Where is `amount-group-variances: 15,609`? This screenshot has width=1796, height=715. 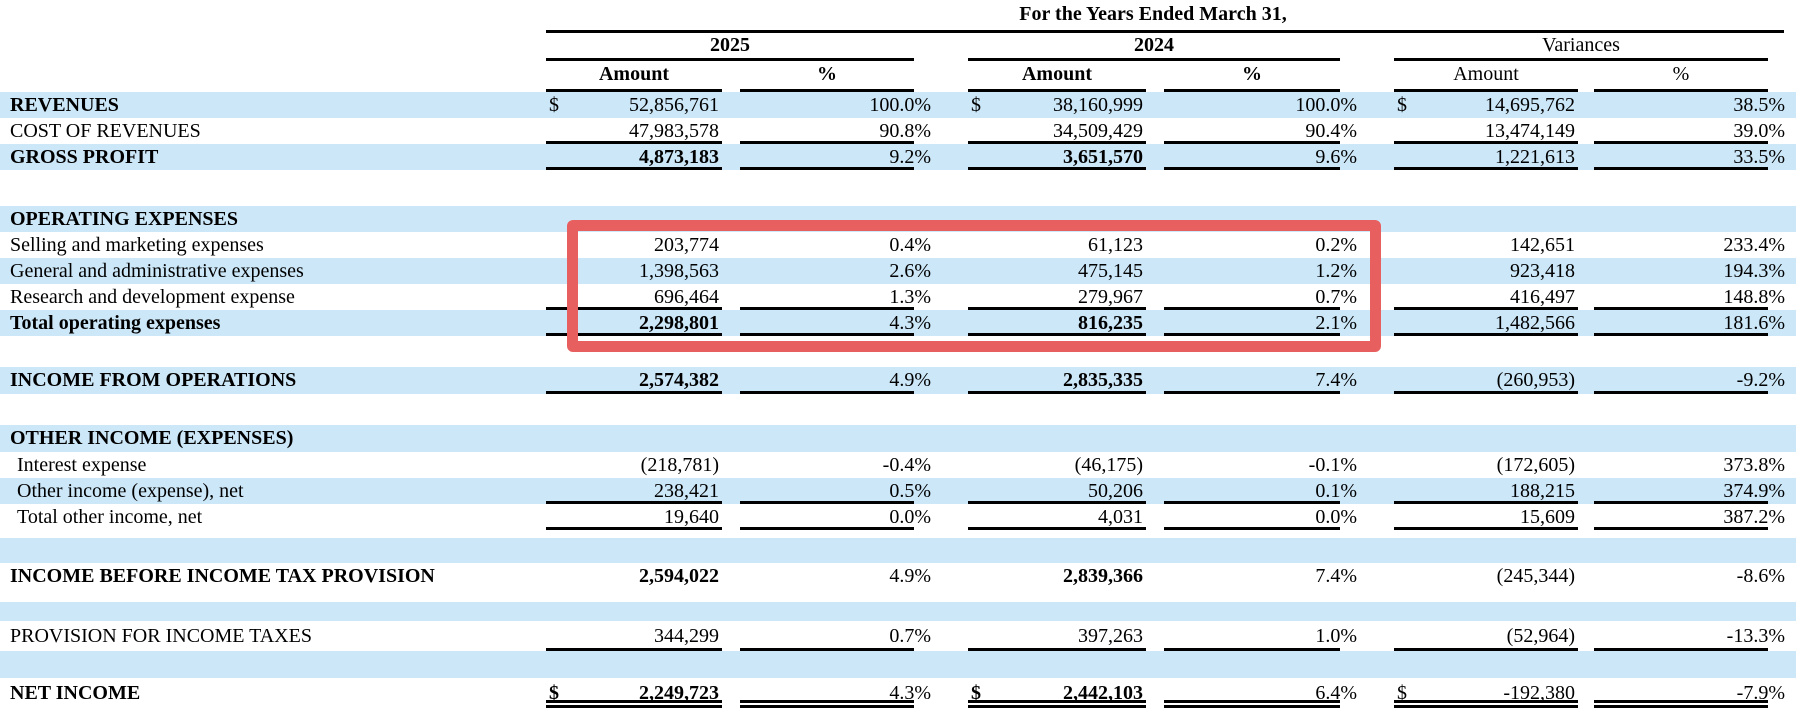
amount-group-variances: 15,609 is located at coordinates (1486, 517).